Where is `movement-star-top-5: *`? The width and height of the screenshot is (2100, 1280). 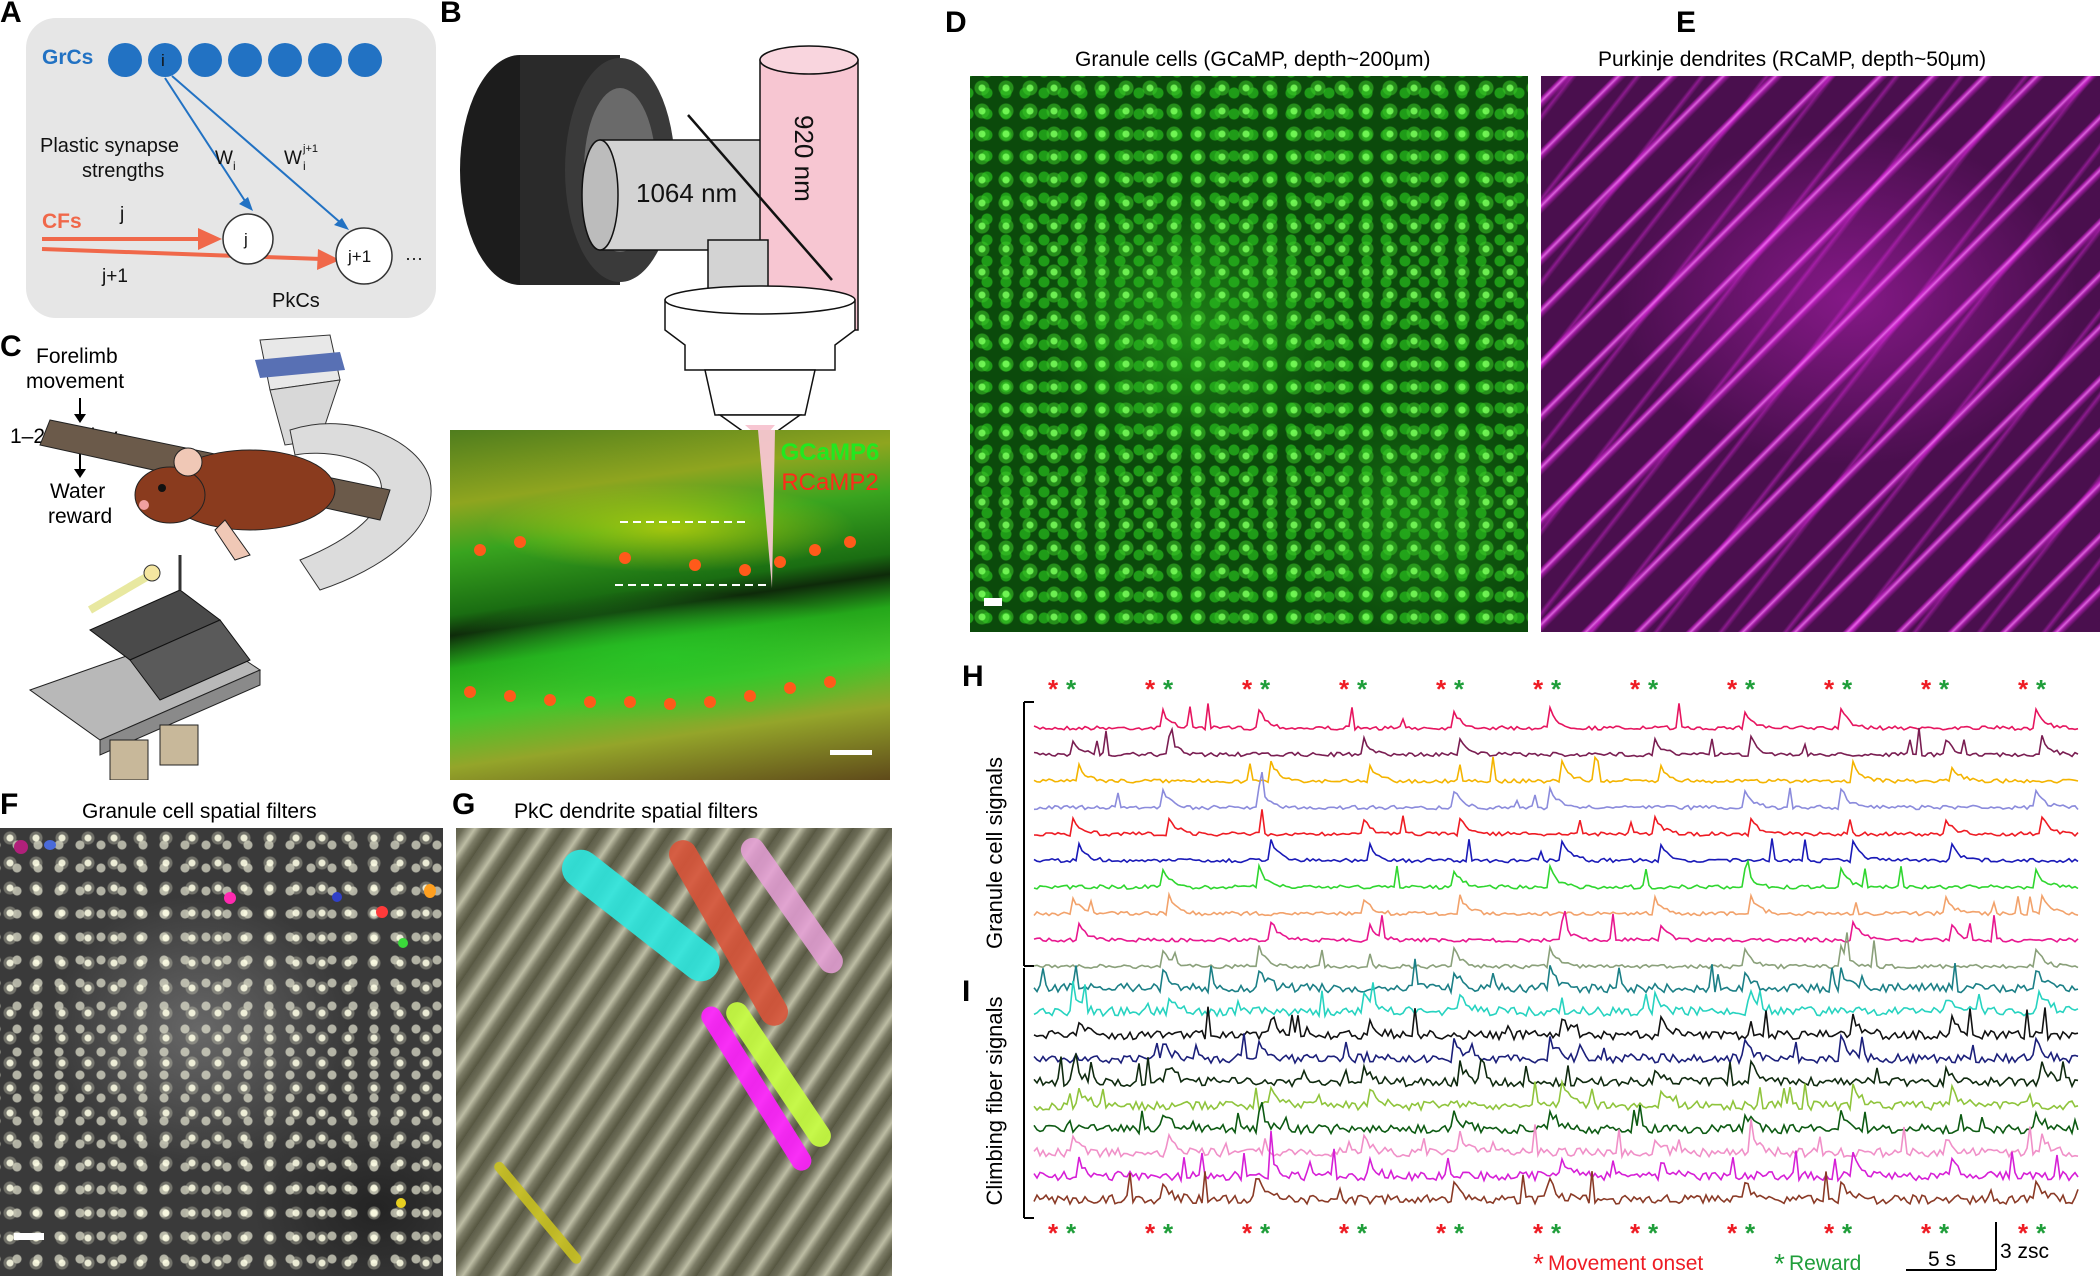 movement-star-top-5: * is located at coordinates (1441, 689).